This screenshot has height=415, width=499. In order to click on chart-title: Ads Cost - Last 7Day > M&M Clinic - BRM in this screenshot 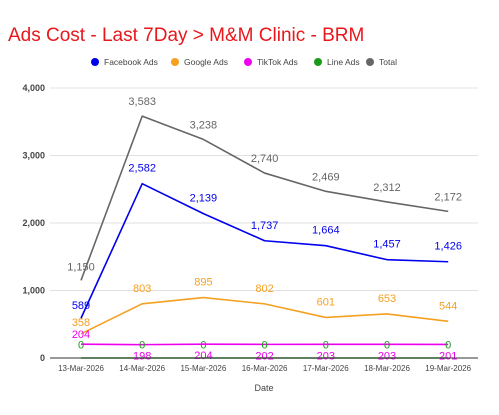, I will do `click(186, 35)`.